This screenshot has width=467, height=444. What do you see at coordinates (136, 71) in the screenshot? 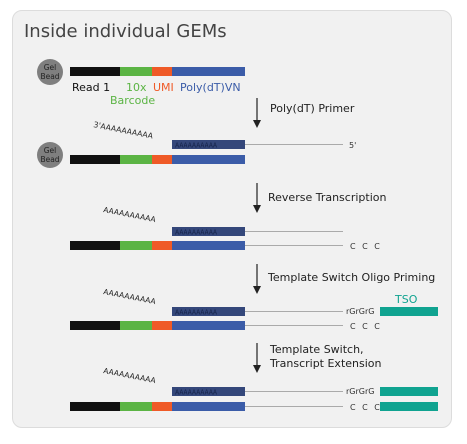
I see `barcode-segment` at bounding box center [136, 71].